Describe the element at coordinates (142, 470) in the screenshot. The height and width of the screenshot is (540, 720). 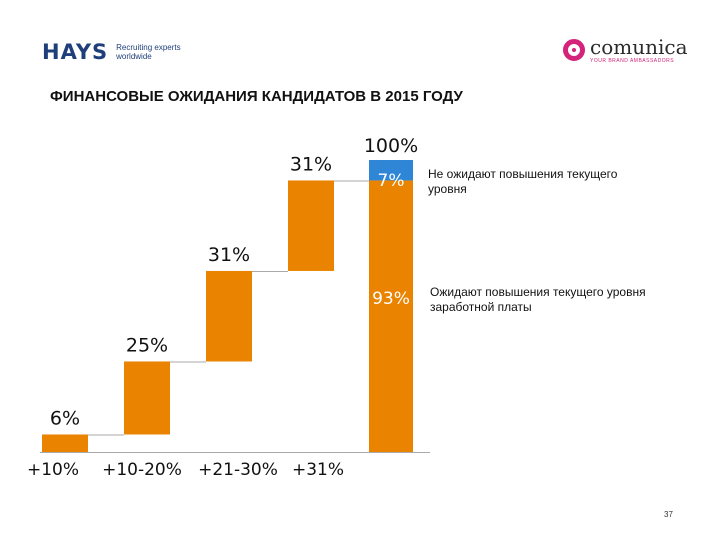
I see `category-label-2: +10-20%` at that location.